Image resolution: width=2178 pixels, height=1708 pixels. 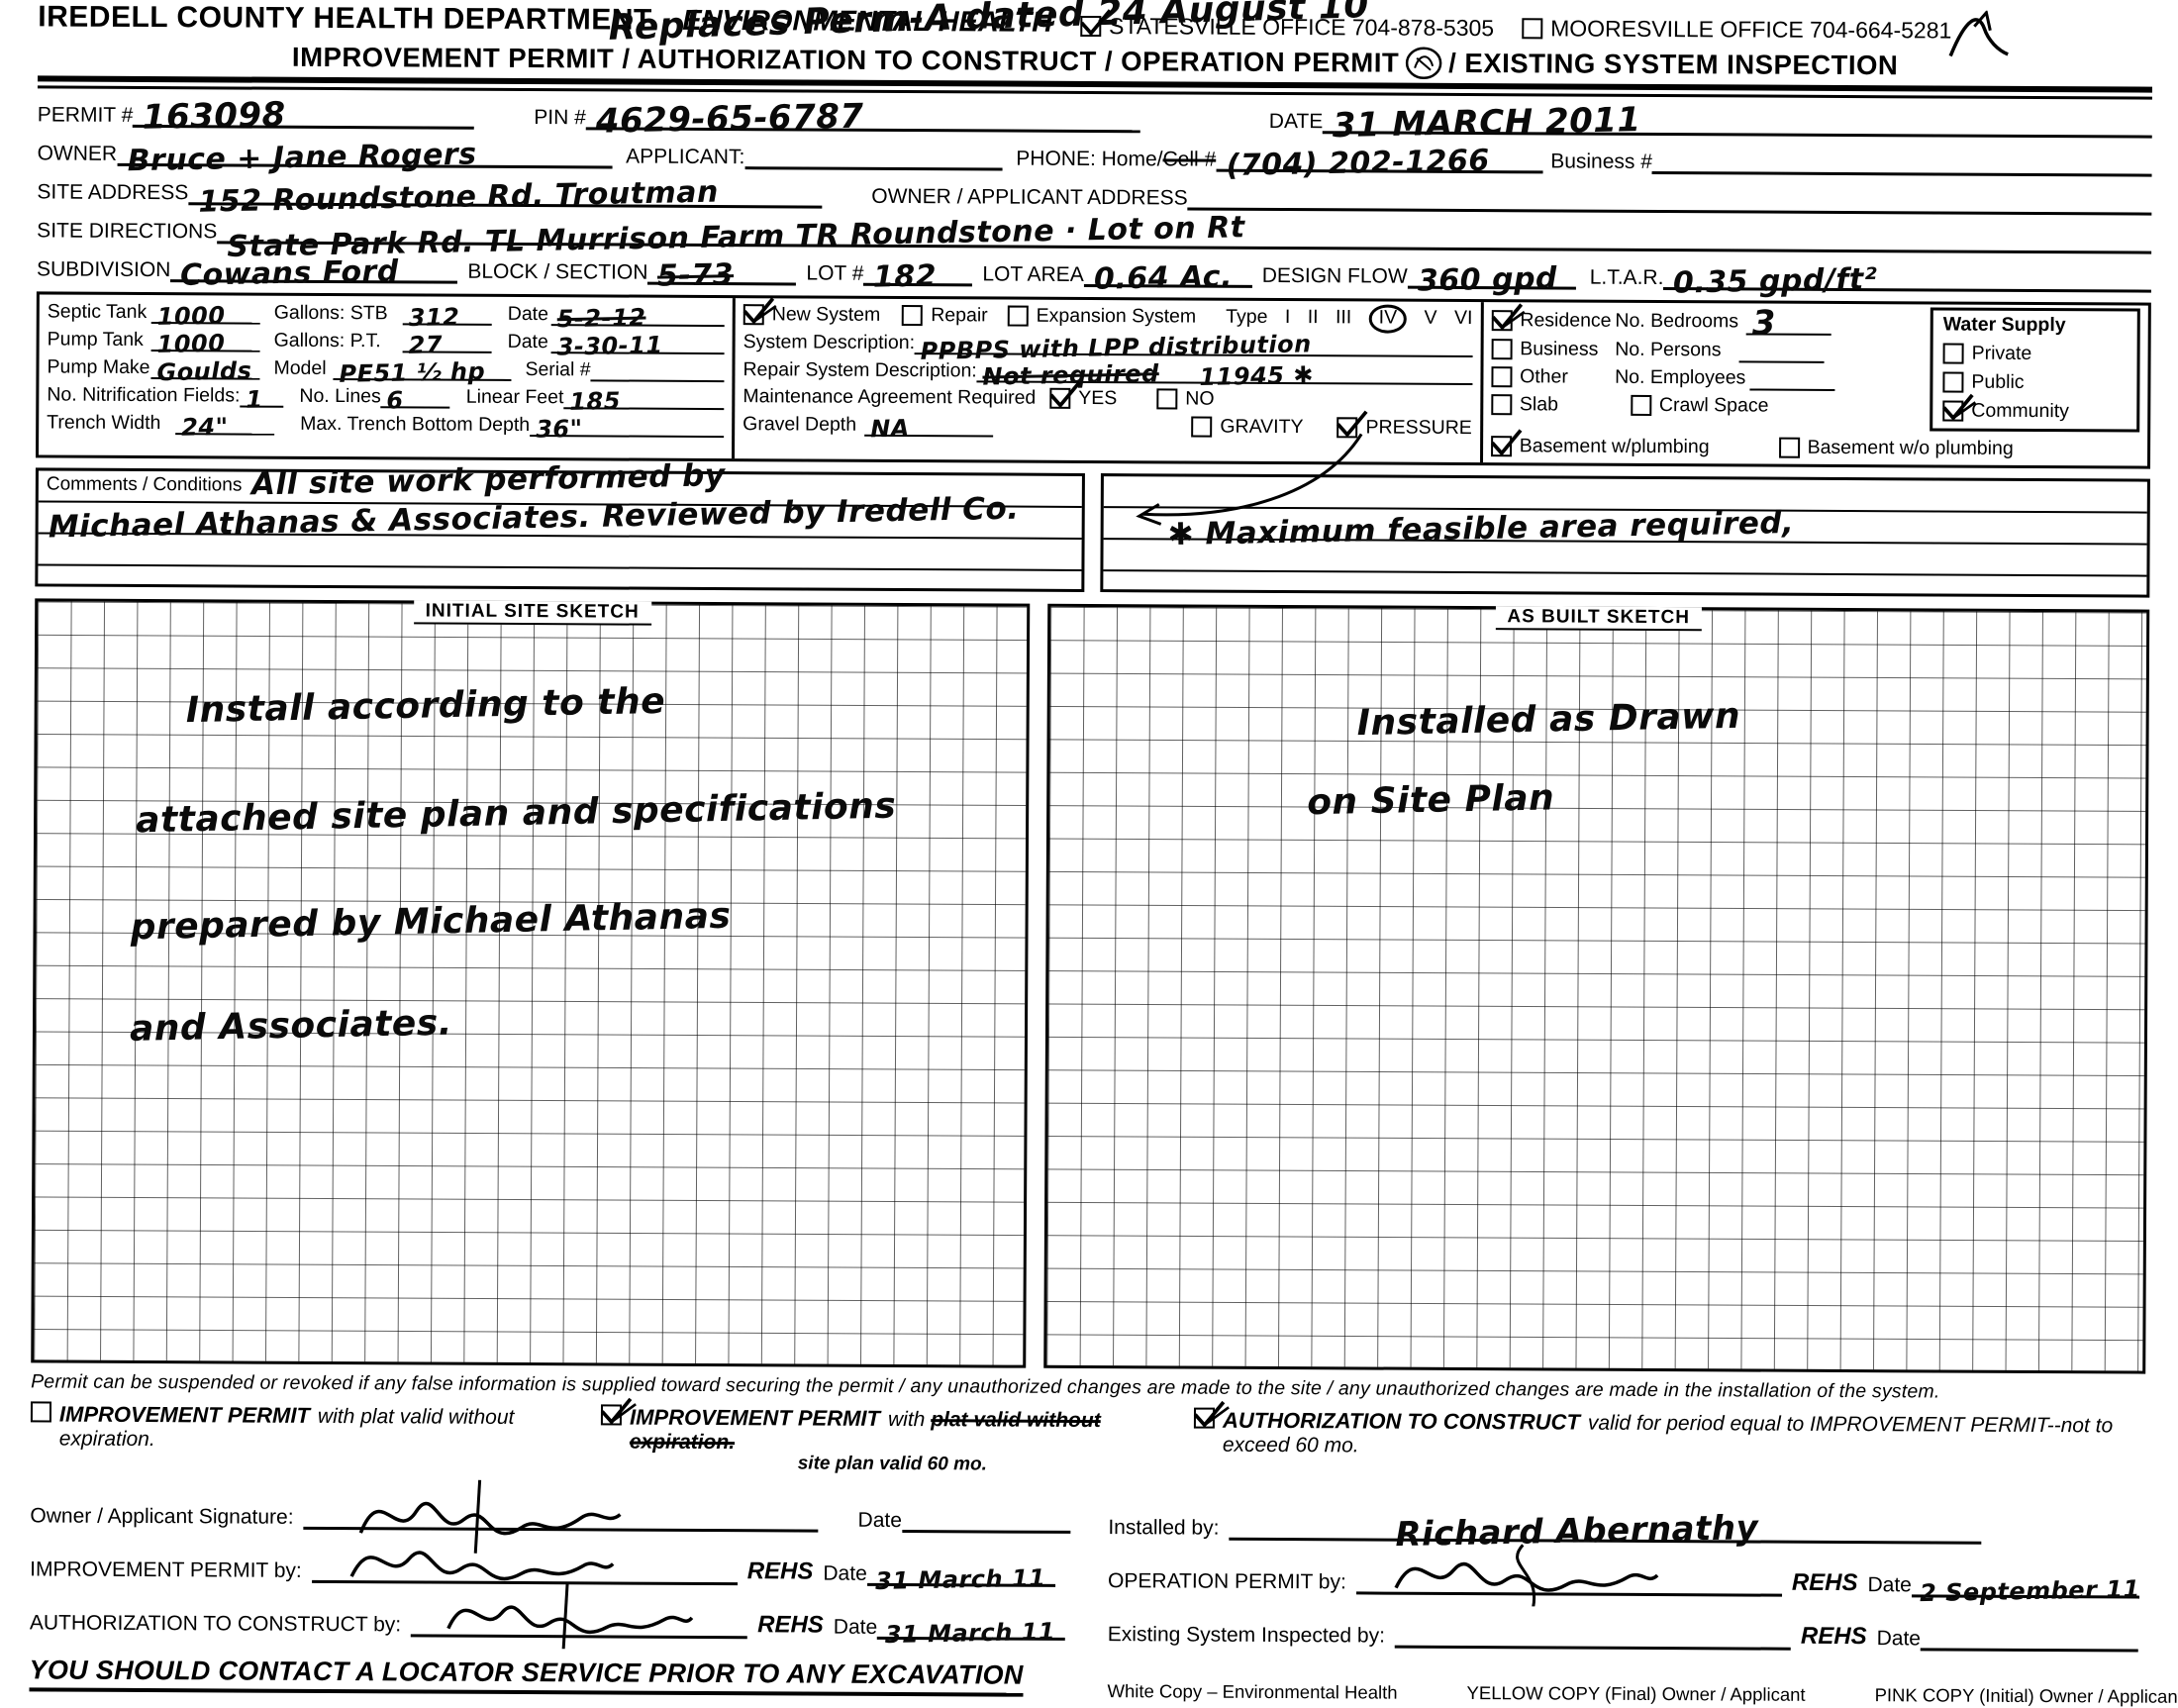 What do you see at coordinates (595, 402) in the screenshot?
I see `linear-feet-value: 185` at bounding box center [595, 402].